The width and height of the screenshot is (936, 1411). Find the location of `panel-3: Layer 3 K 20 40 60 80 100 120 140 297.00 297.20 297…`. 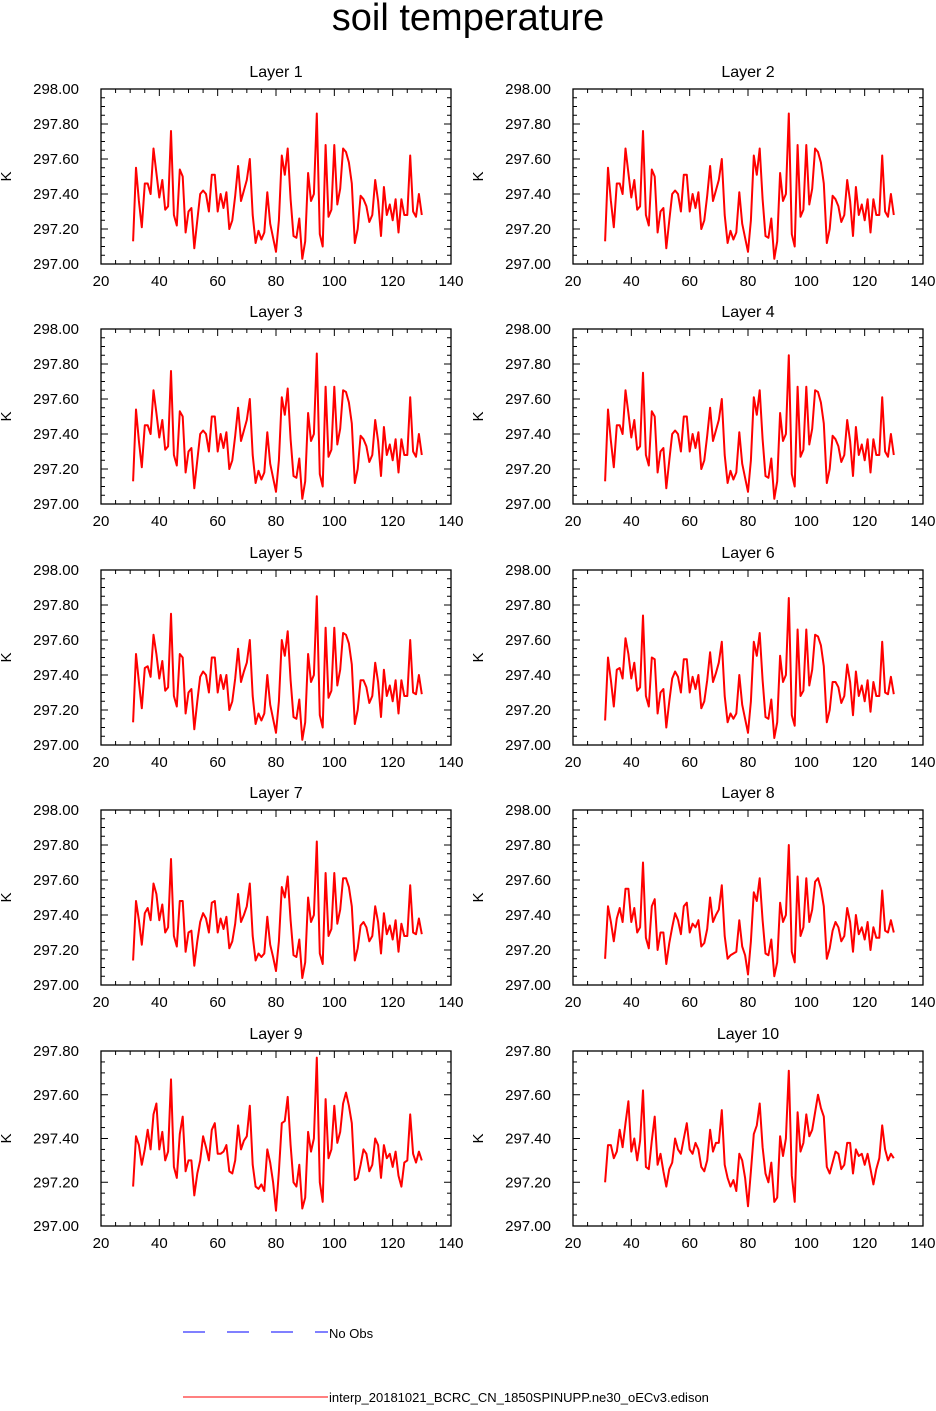

panel-3: Layer 3 K 20 40 60 80 100 120 140 297.00 297.20 297… is located at coordinates (232, 417).